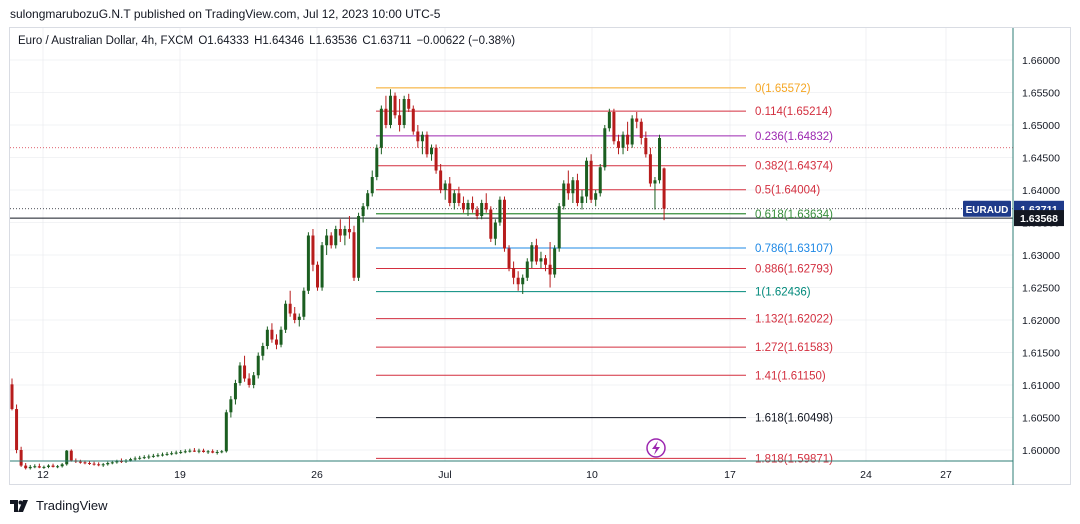 Image resolution: width=1080 pixels, height=524 pixels. What do you see at coordinates (511, 470) in the screenshot?
I see `time-axis: 12 19 26 Jul 10 17 24 27` at bounding box center [511, 470].